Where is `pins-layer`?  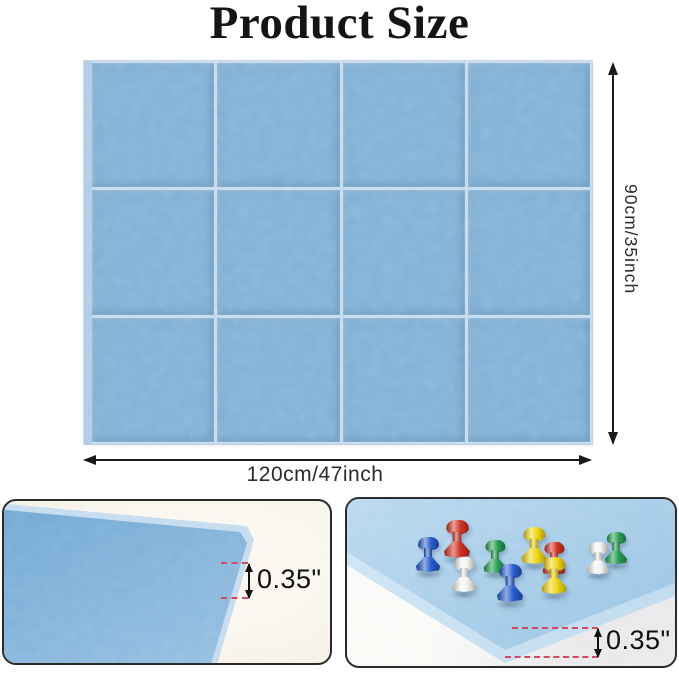
pins-layer is located at coordinates (511, 582).